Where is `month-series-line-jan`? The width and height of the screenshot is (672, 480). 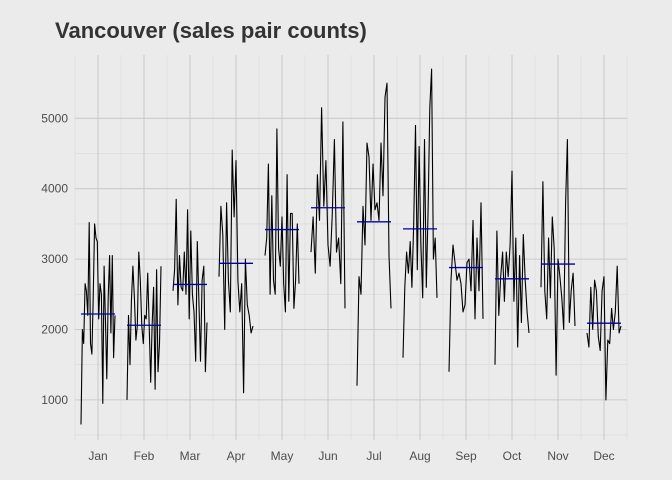 month-series-line-jan is located at coordinates (98, 323).